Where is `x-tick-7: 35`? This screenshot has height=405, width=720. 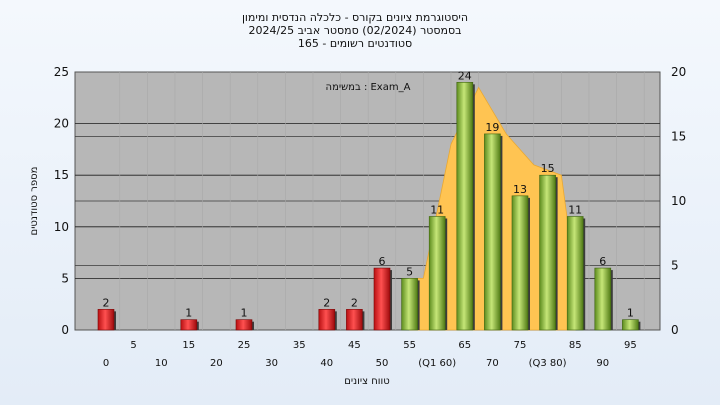 x-tick-7: 35 is located at coordinates (299, 345).